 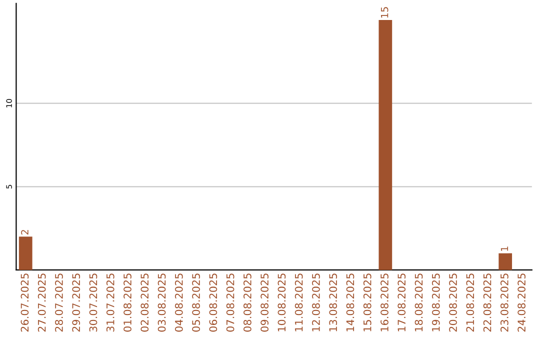 What do you see at coordinates (93, 303) in the screenshot?
I see `x-tick-label: 30.07.2025` at bounding box center [93, 303].